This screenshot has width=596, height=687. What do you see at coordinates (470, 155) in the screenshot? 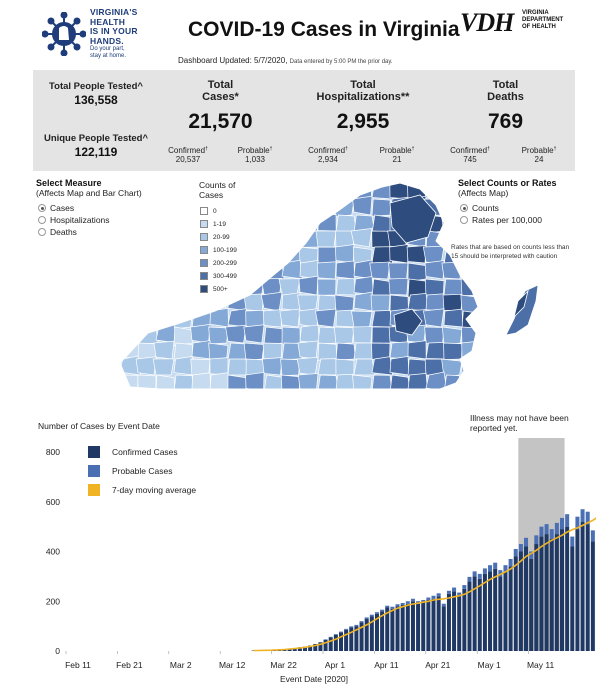
I see `deaths-confirmed: Confirmed† 745` at bounding box center [470, 155].